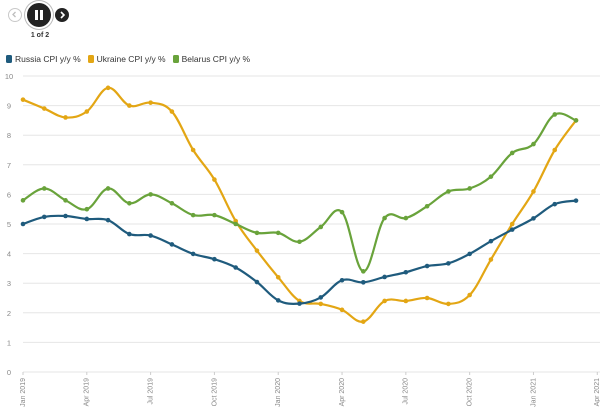  I want to click on legend-item-belarus: Belarus CPI y/y %, so click(211, 59).